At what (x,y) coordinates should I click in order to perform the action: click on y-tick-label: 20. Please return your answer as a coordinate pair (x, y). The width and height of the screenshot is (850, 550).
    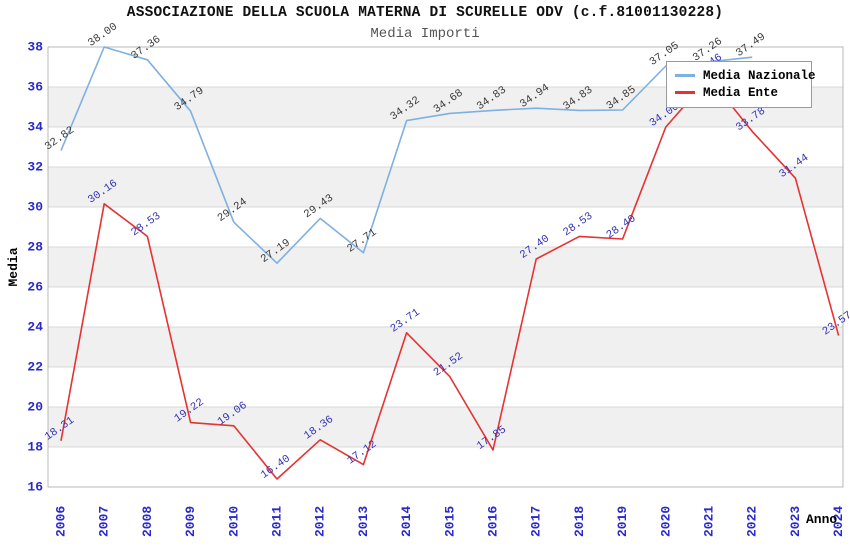
    Looking at the image, I should click on (35, 407).